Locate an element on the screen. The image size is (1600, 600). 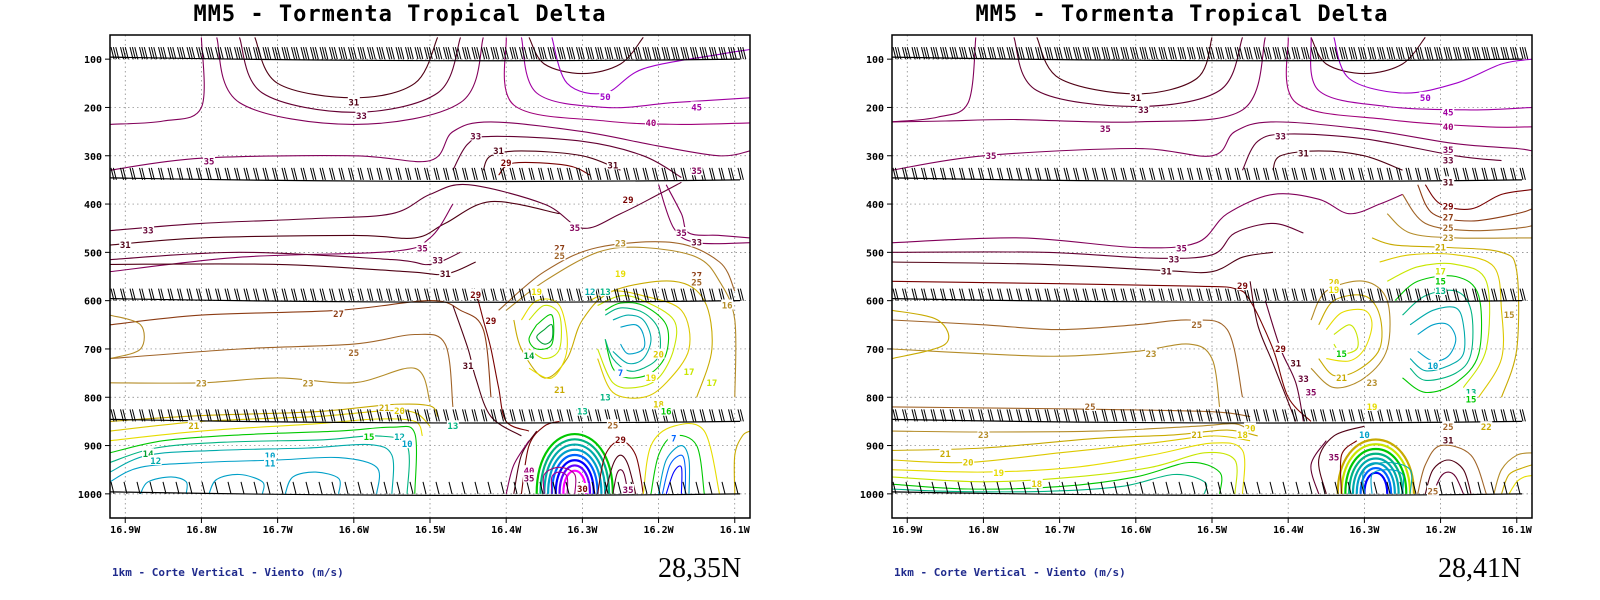
y-tick-label: 500 is located at coordinates (875, 253).